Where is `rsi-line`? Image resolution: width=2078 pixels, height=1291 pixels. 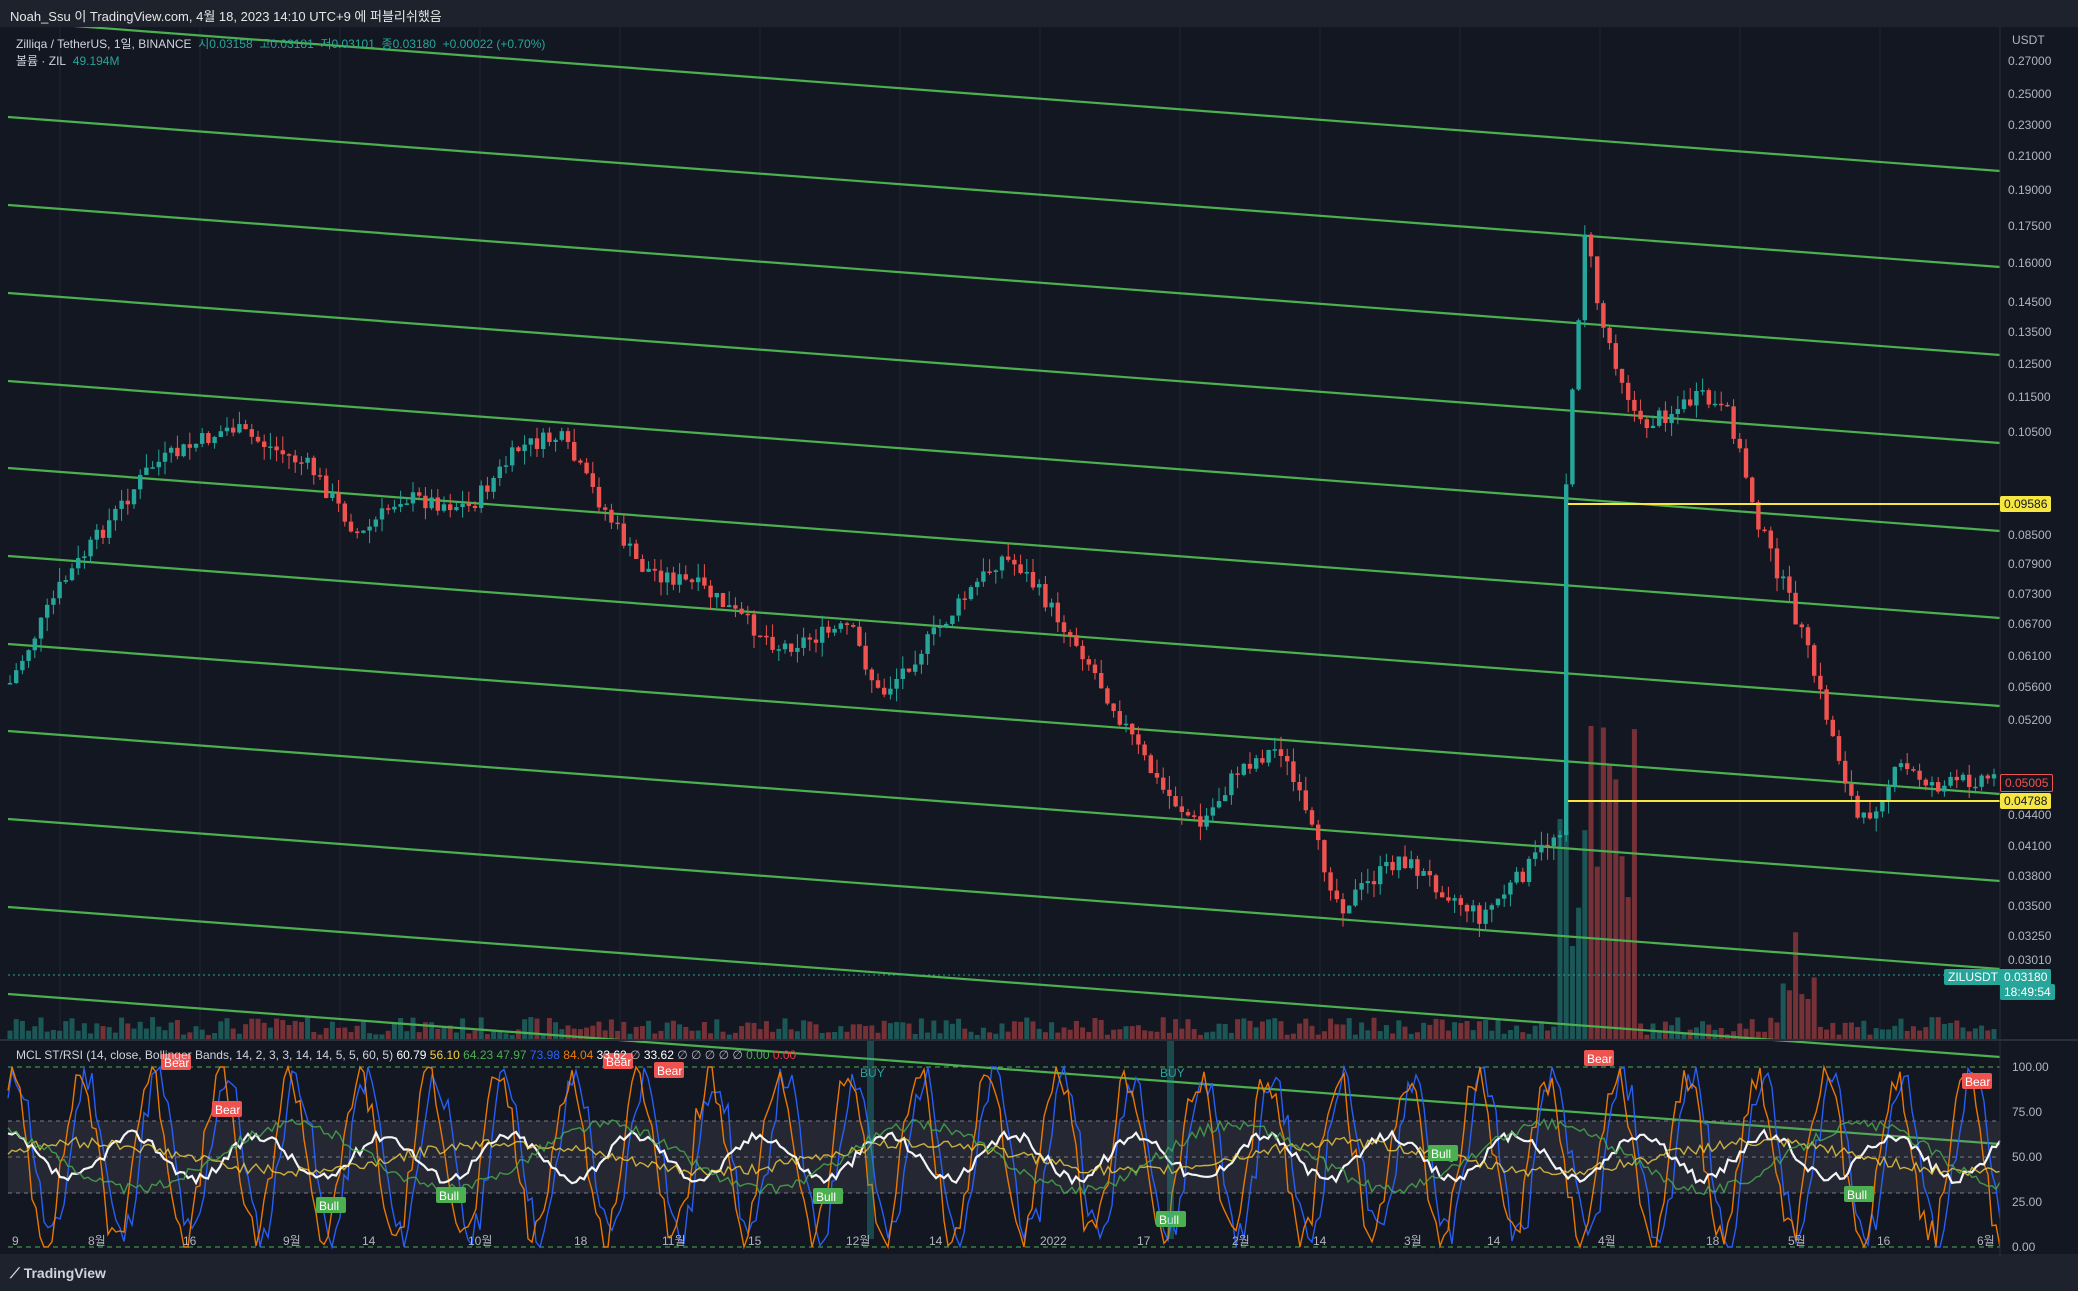 rsi-line is located at coordinates (1004, 1157).